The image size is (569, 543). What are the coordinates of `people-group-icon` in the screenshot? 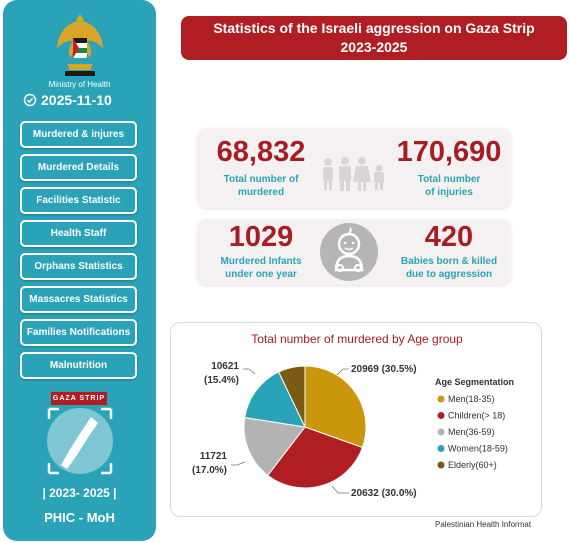 It's located at (353, 174).